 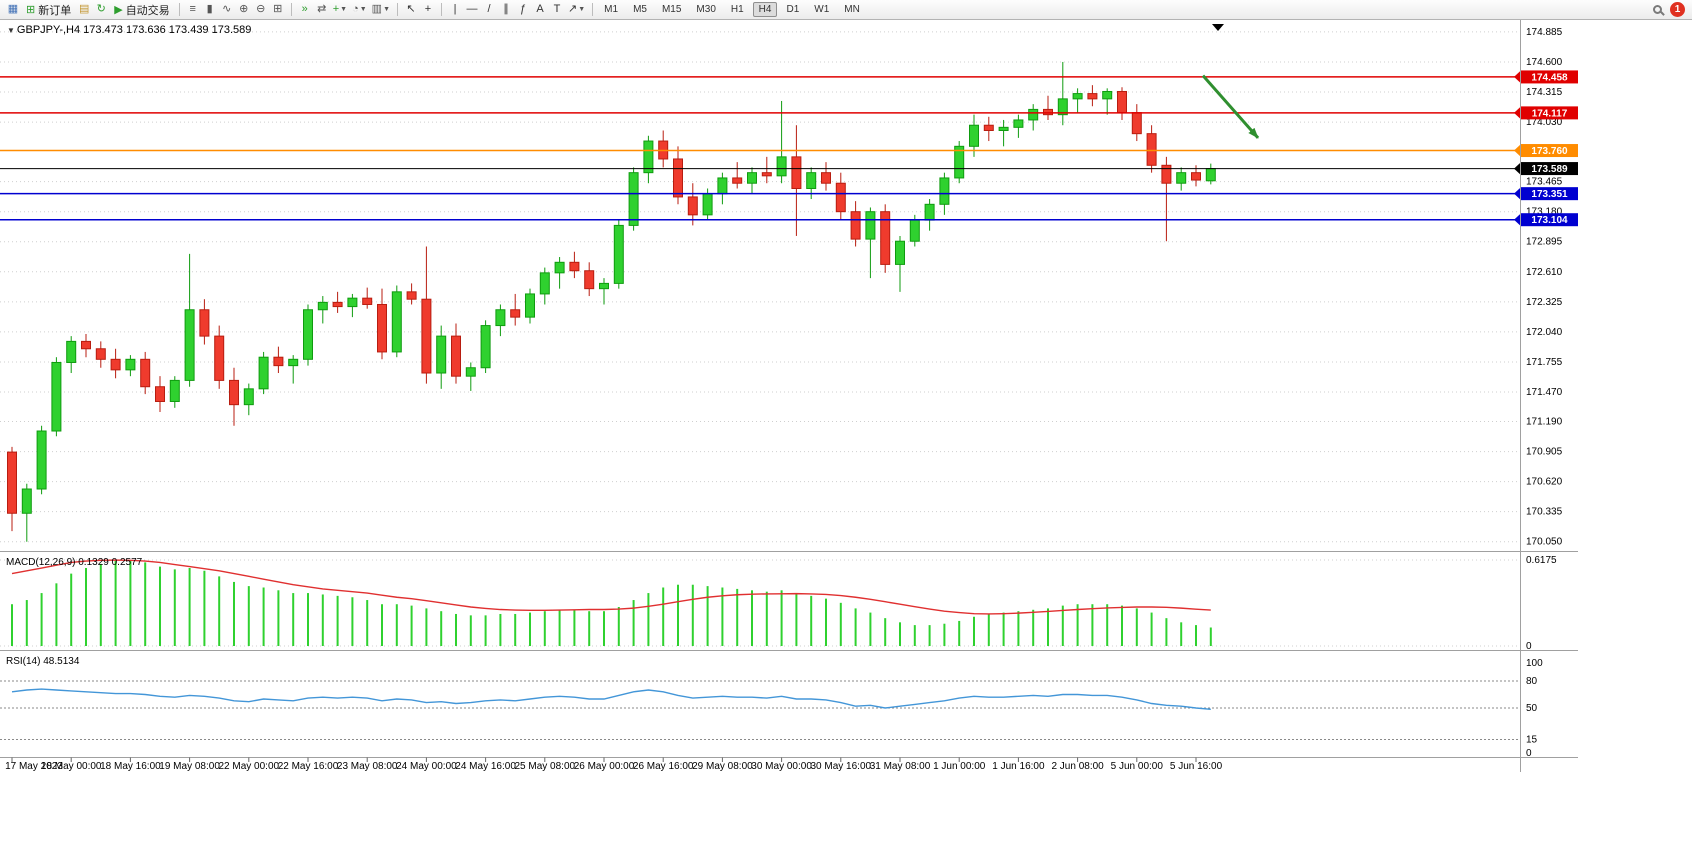 I want to click on date-label: 30 May 16:00, so click(x=840, y=766).